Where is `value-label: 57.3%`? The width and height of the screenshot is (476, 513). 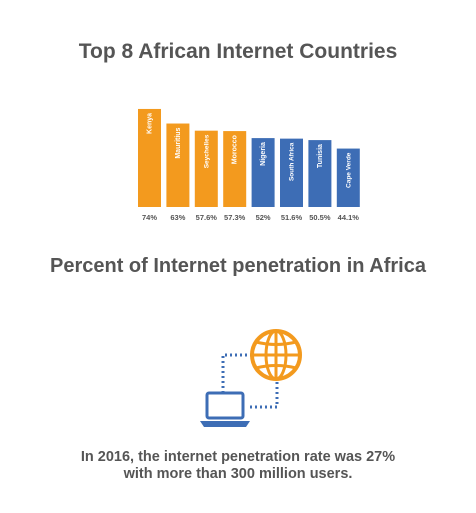
value-label: 57.3% is located at coordinates (235, 217).